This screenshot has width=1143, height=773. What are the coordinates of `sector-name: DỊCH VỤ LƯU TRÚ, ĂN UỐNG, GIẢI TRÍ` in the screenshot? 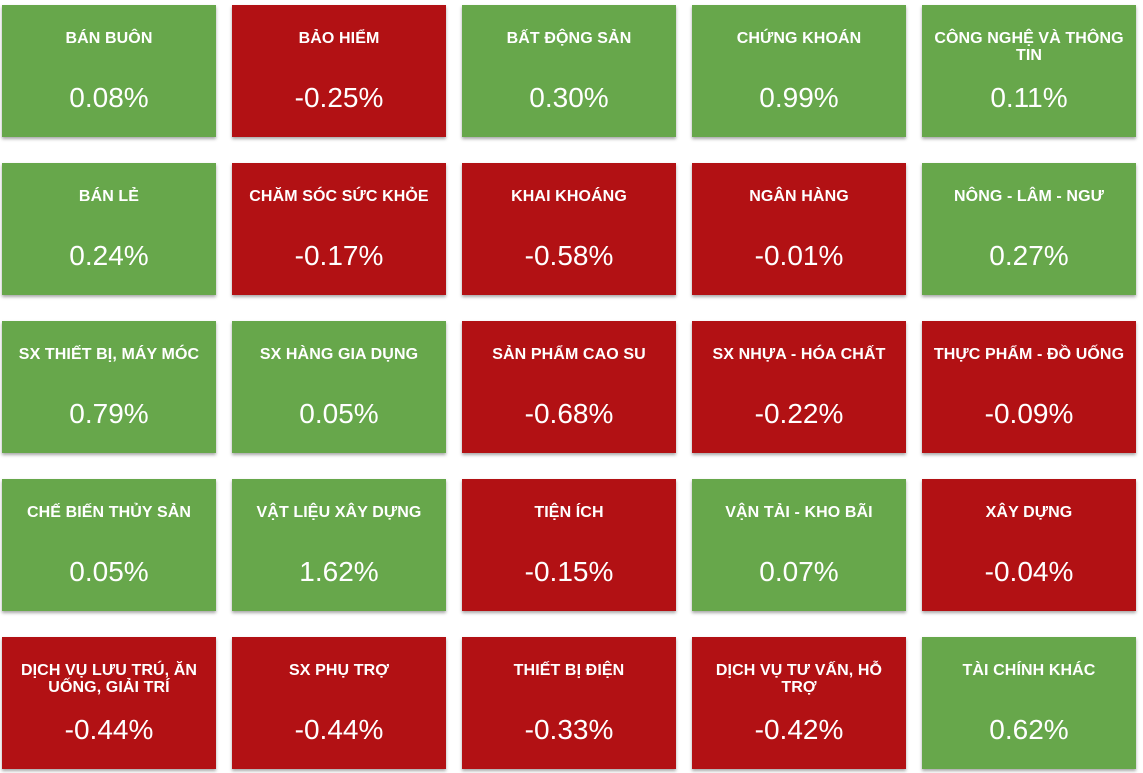 It's located at (109, 679).